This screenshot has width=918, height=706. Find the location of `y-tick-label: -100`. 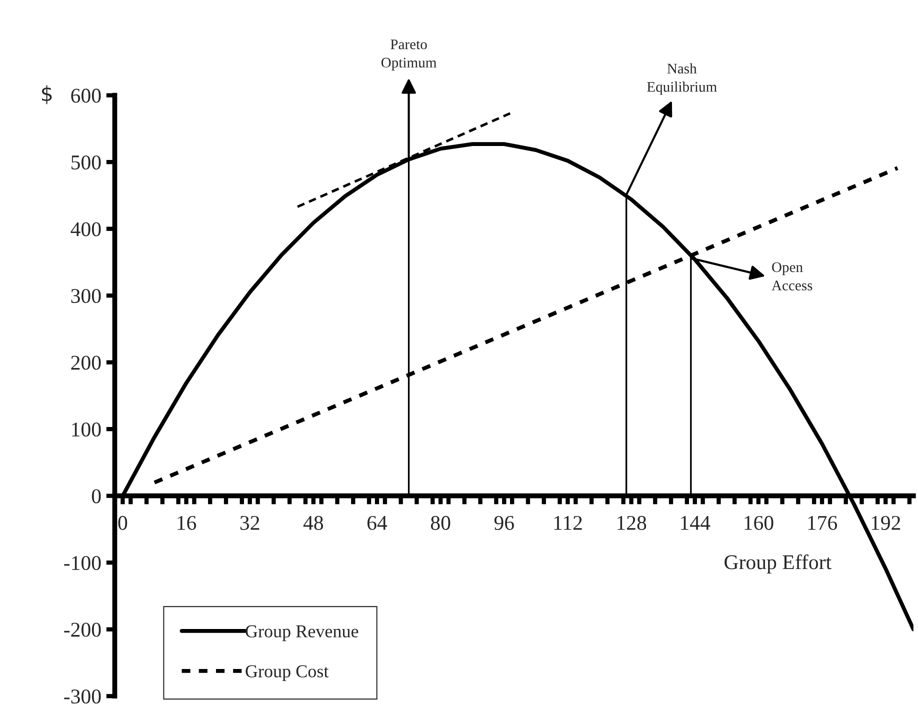

y-tick-label: -100 is located at coordinates (82, 563).